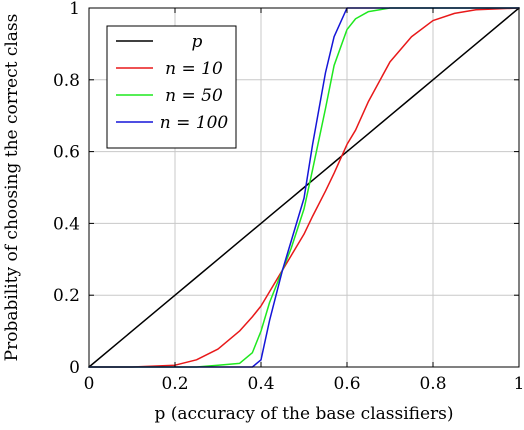 This screenshot has height=430, width=524. I want to click on legend-label-3: n = 100, so click(194, 123).